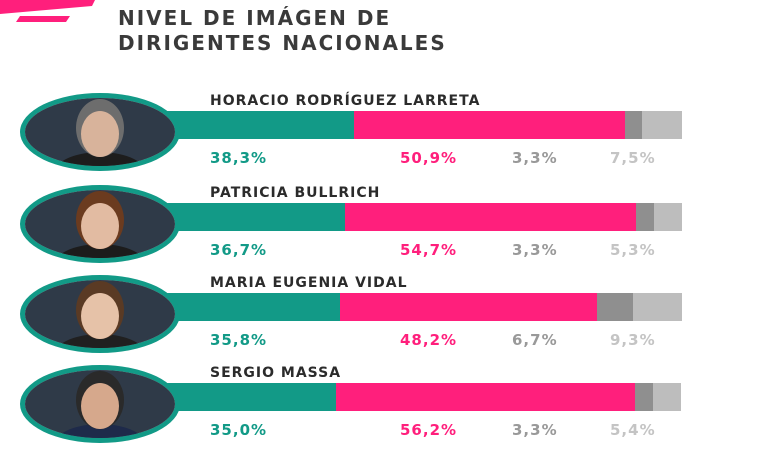 This screenshot has width=760, height=453. What do you see at coordinates (429, 158) in the screenshot?
I see `value-label-negative: 50,9%` at bounding box center [429, 158].